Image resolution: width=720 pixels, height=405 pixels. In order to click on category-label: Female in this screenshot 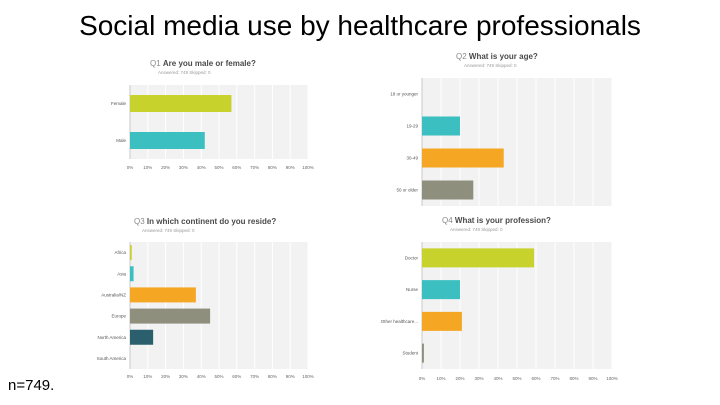, I will do `click(119, 103)`.